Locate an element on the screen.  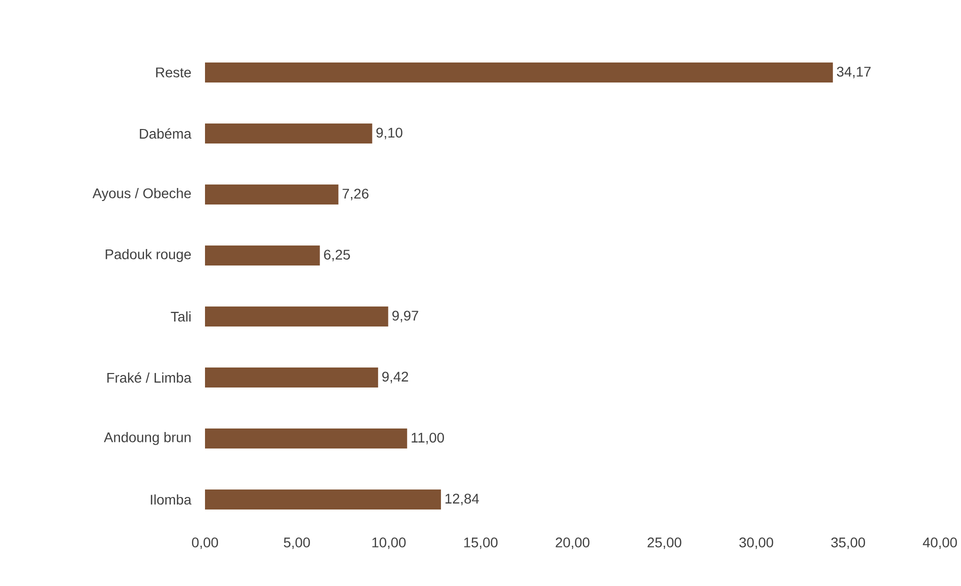
data-label: 9,10 is located at coordinates (389, 134).